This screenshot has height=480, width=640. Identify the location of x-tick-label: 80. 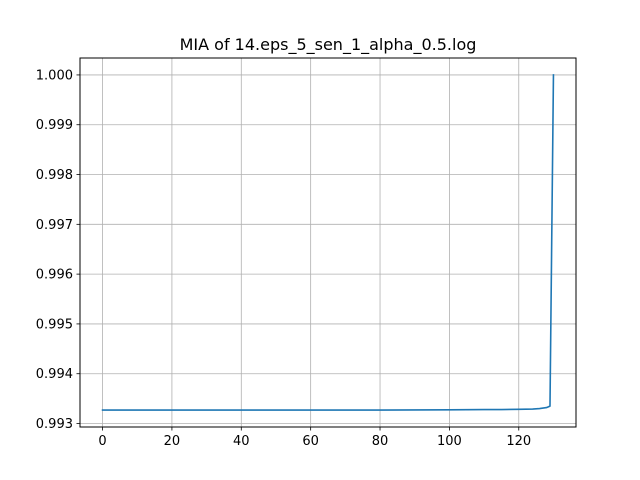
(380, 441).